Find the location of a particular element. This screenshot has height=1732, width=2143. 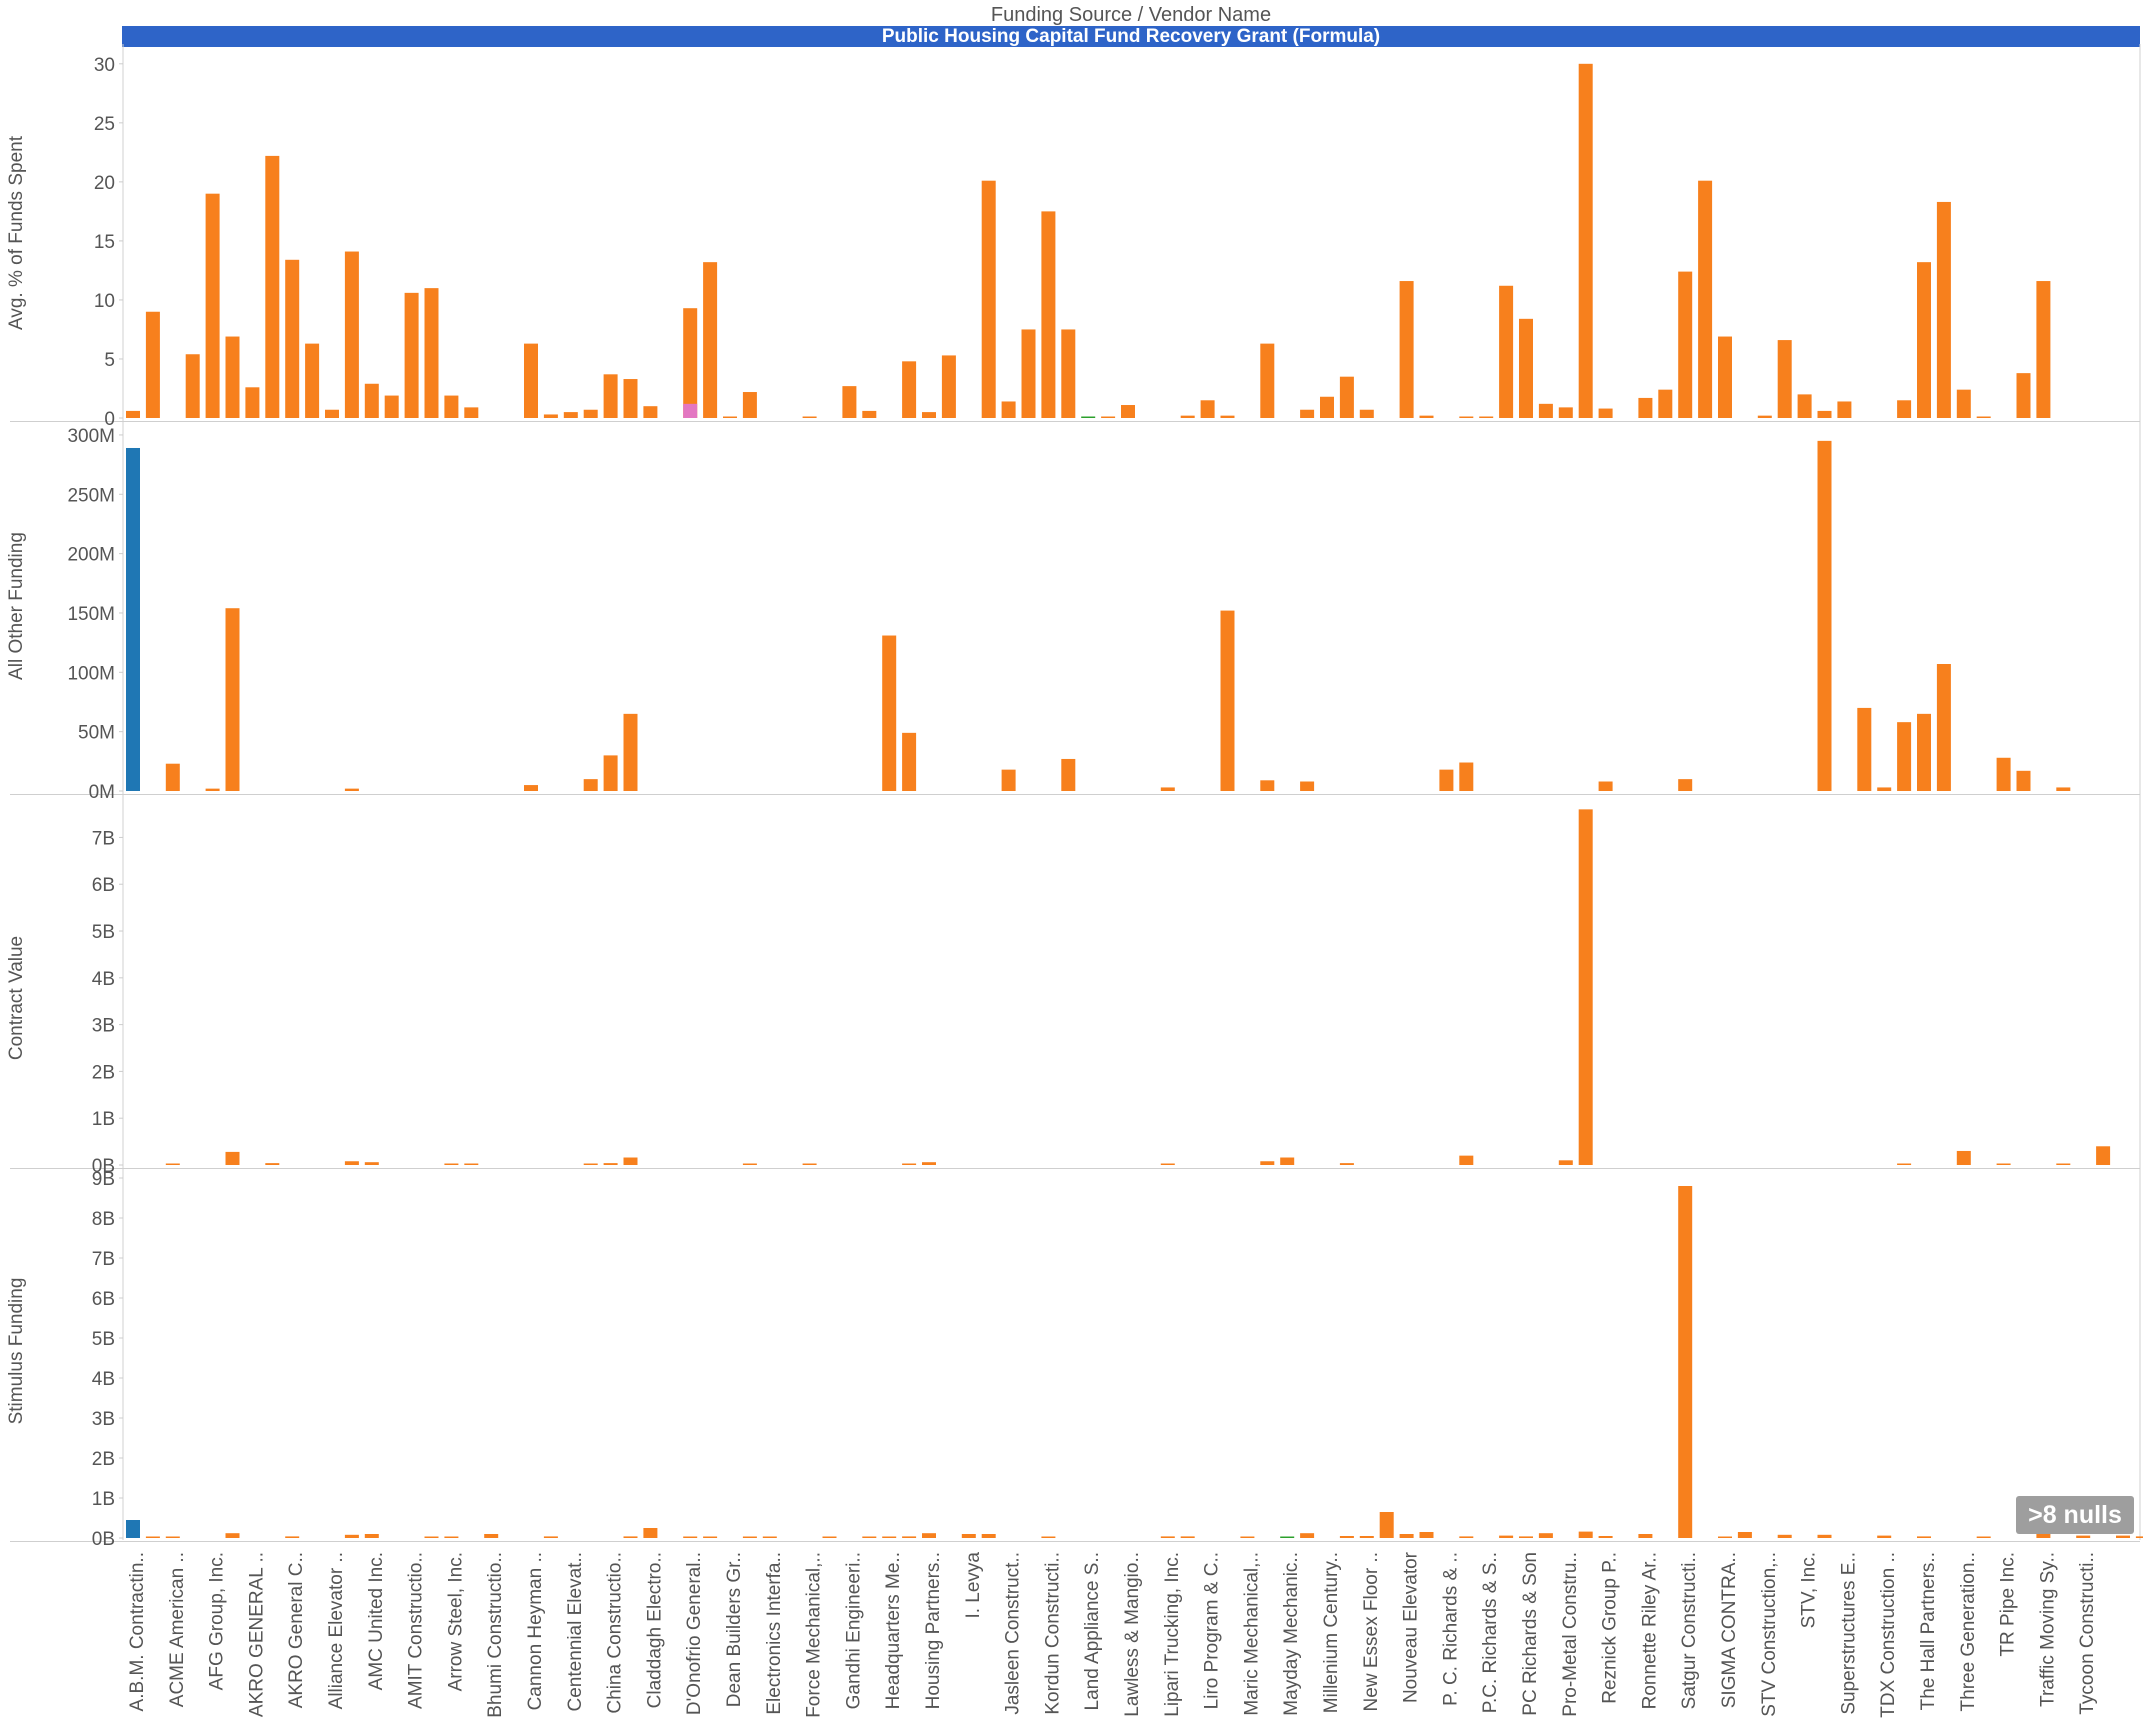

x-tick-label: AMIT Constructio.. is located at coordinates (416, 1630).